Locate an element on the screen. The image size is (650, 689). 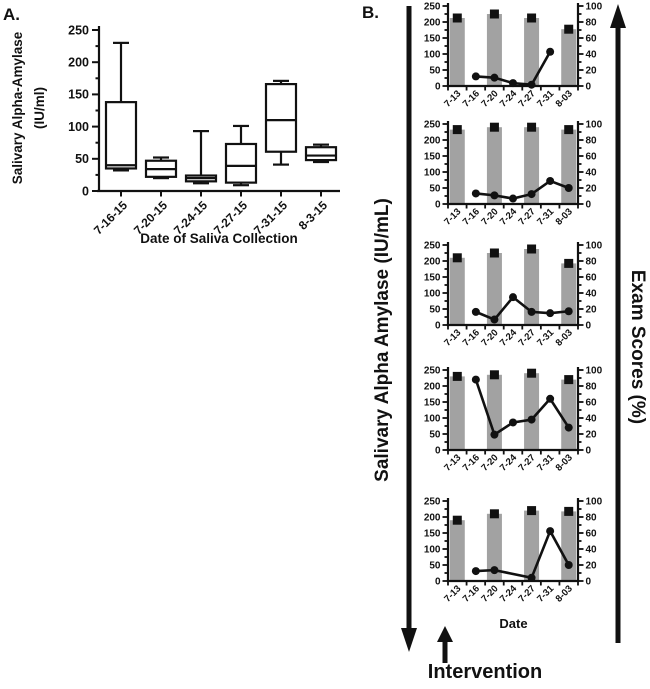
intervention-label: Intervention is located at coordinates (485, 672).